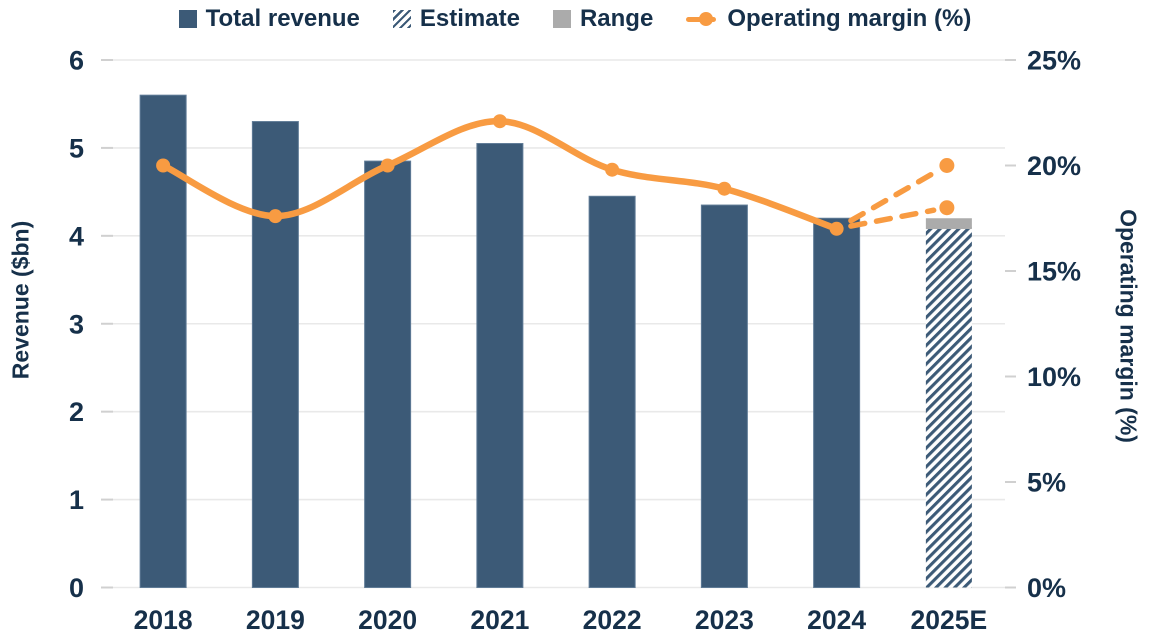 The width and height of the screenshot is (1150, 641). I want to click on margin-marker-2019, so click(275, 216).